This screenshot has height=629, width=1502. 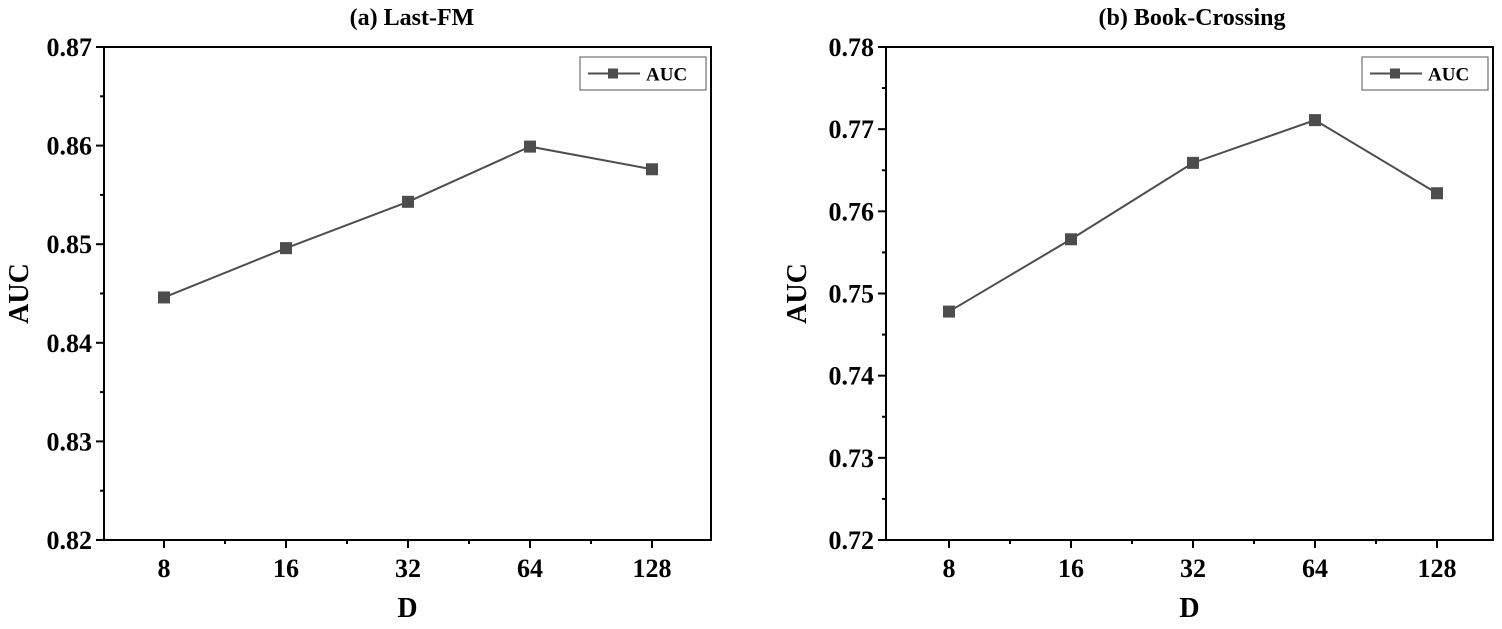 What do you see at coordinates (852, 458) in the screenshot?
I see `y-tick-label: 0.73` at bounding box center [852, 458].